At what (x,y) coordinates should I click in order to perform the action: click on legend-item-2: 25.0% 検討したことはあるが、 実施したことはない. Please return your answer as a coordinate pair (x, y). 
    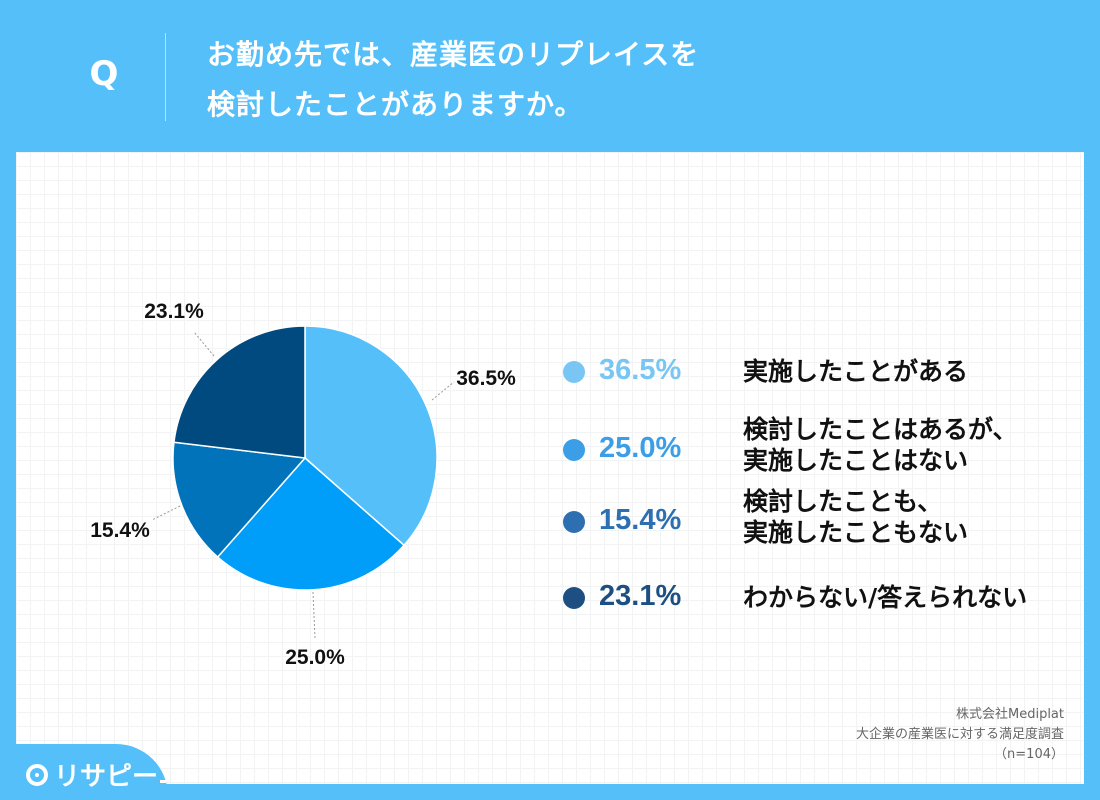
    Looking at the image, I should click on (831, 447).